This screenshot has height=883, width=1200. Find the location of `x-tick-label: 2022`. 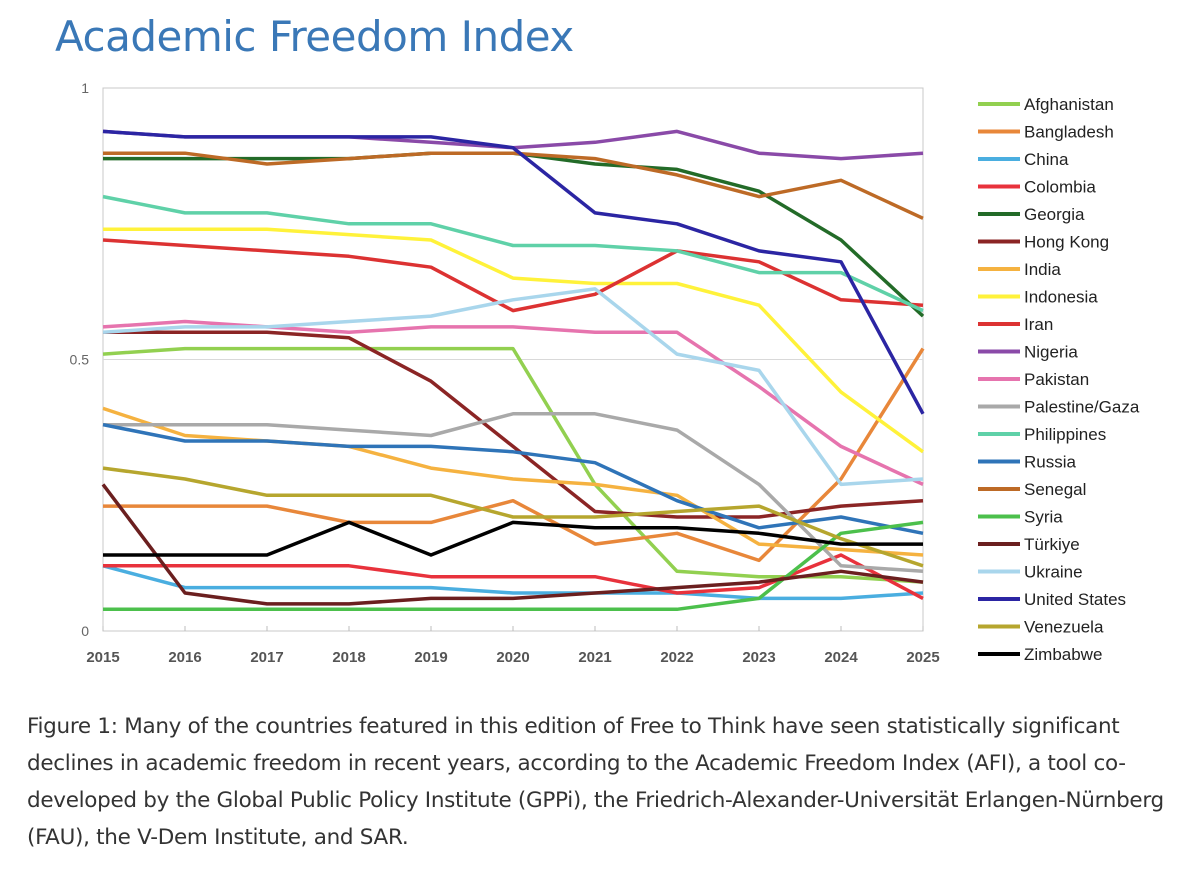

x-tick-label: 2022 is located at coordinates (676, 657).